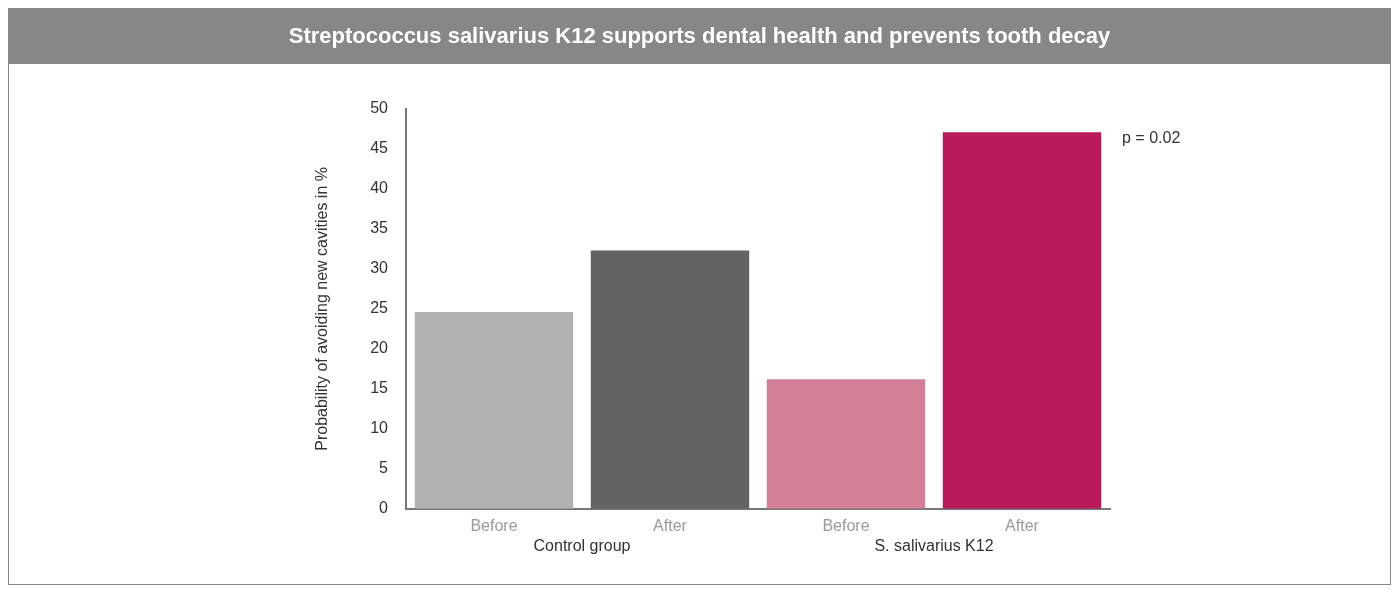  I want to click on y-tick-label: 25, so click(379, 308).